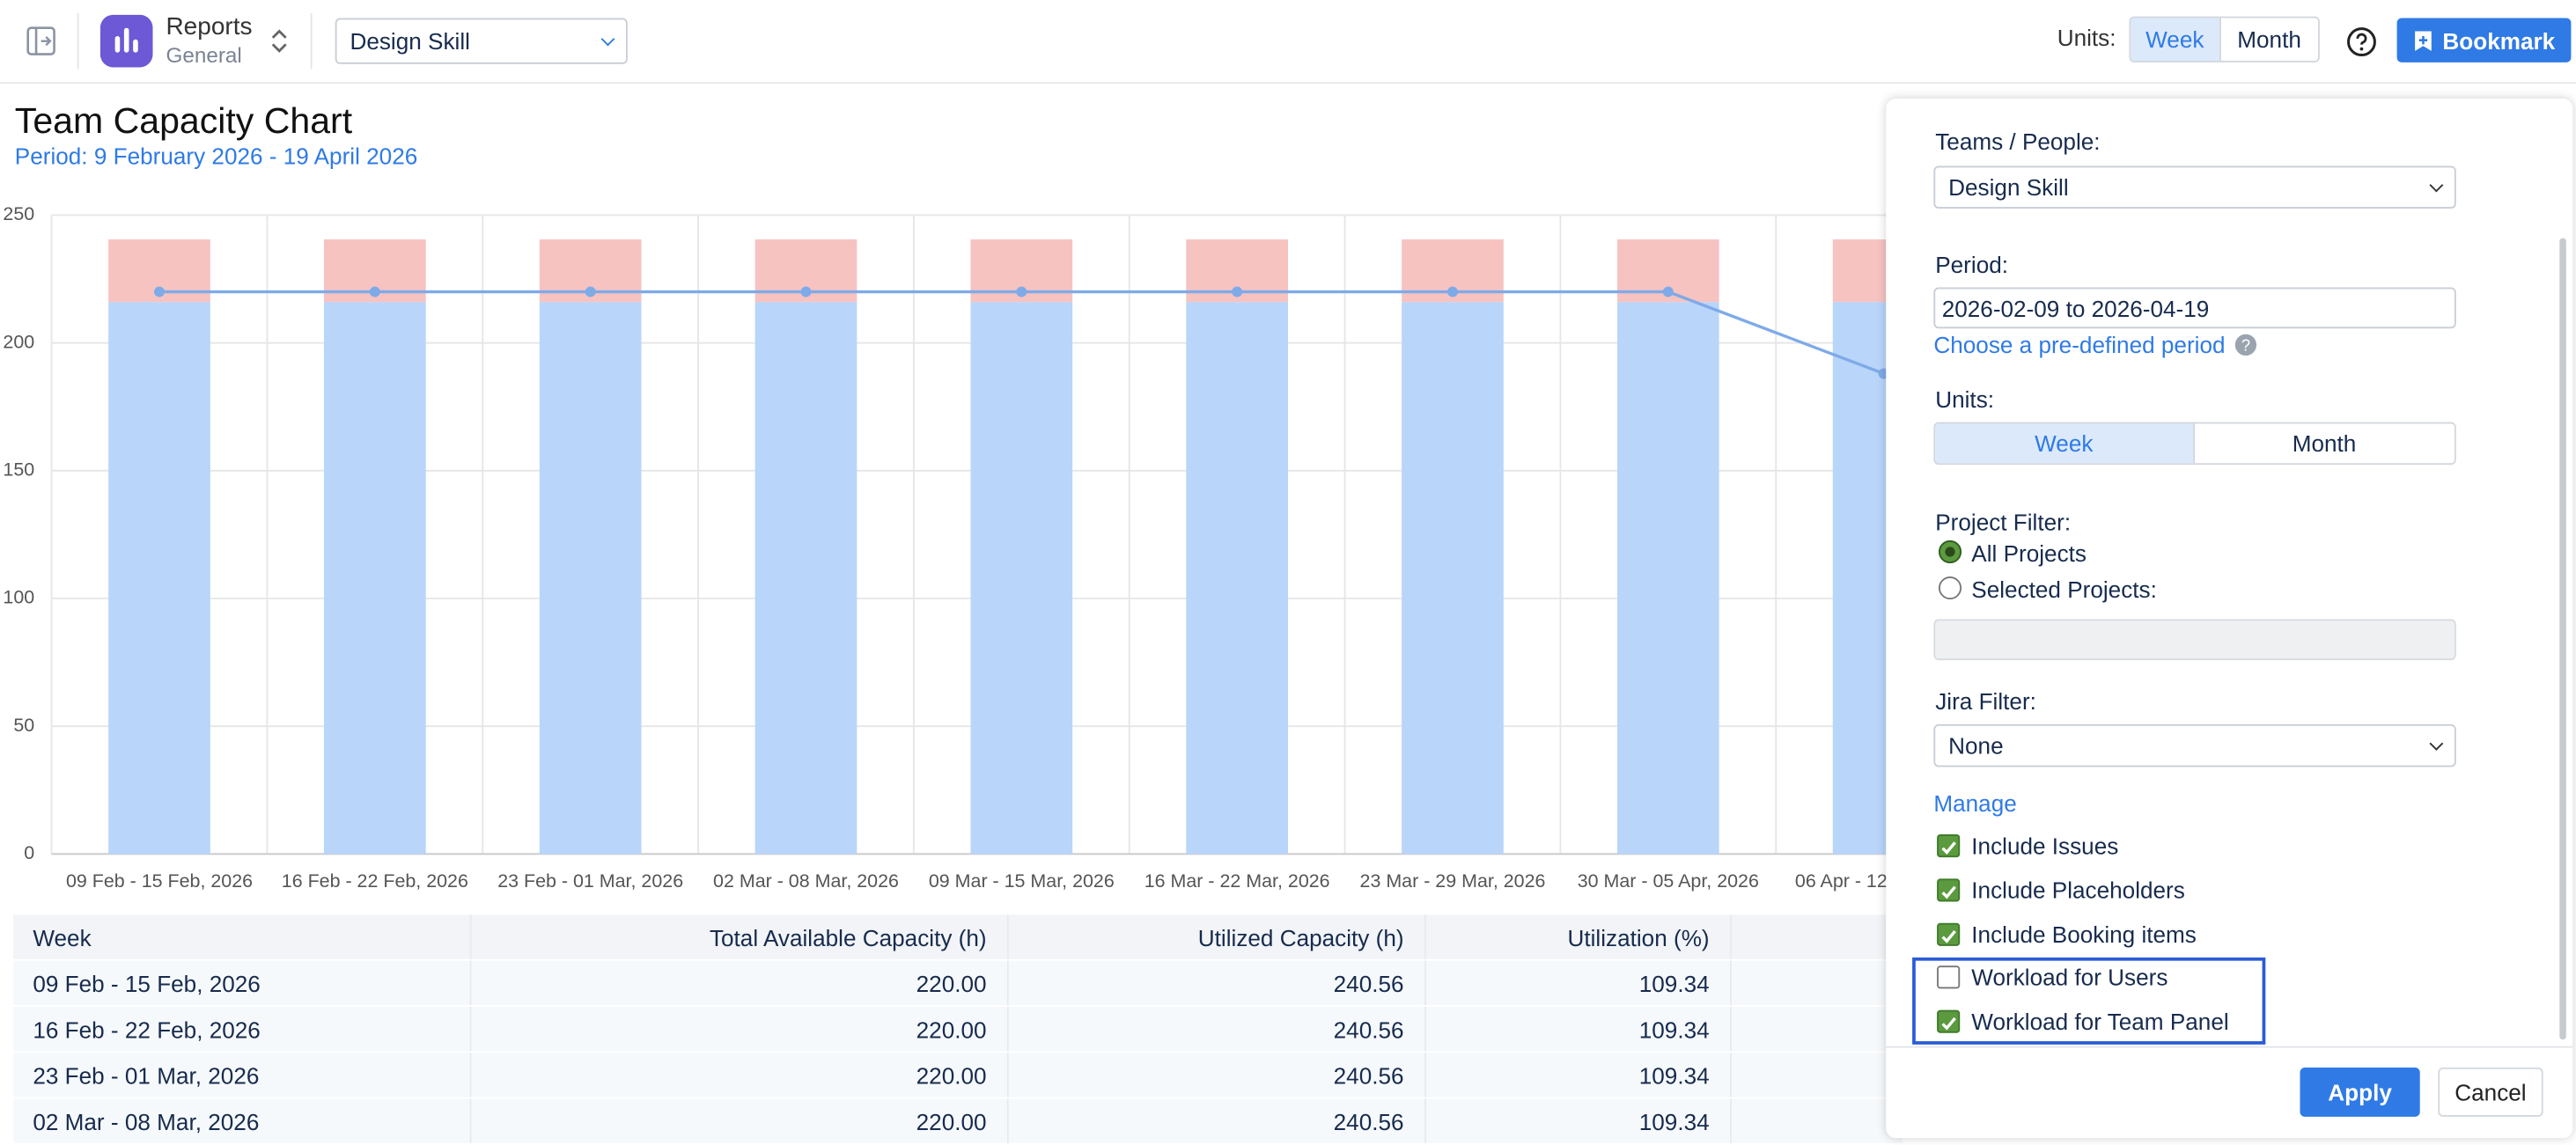 This screenshot has height=1145, width=2576. I want to click on column-header: Utilization (%), so click(1577, 938).